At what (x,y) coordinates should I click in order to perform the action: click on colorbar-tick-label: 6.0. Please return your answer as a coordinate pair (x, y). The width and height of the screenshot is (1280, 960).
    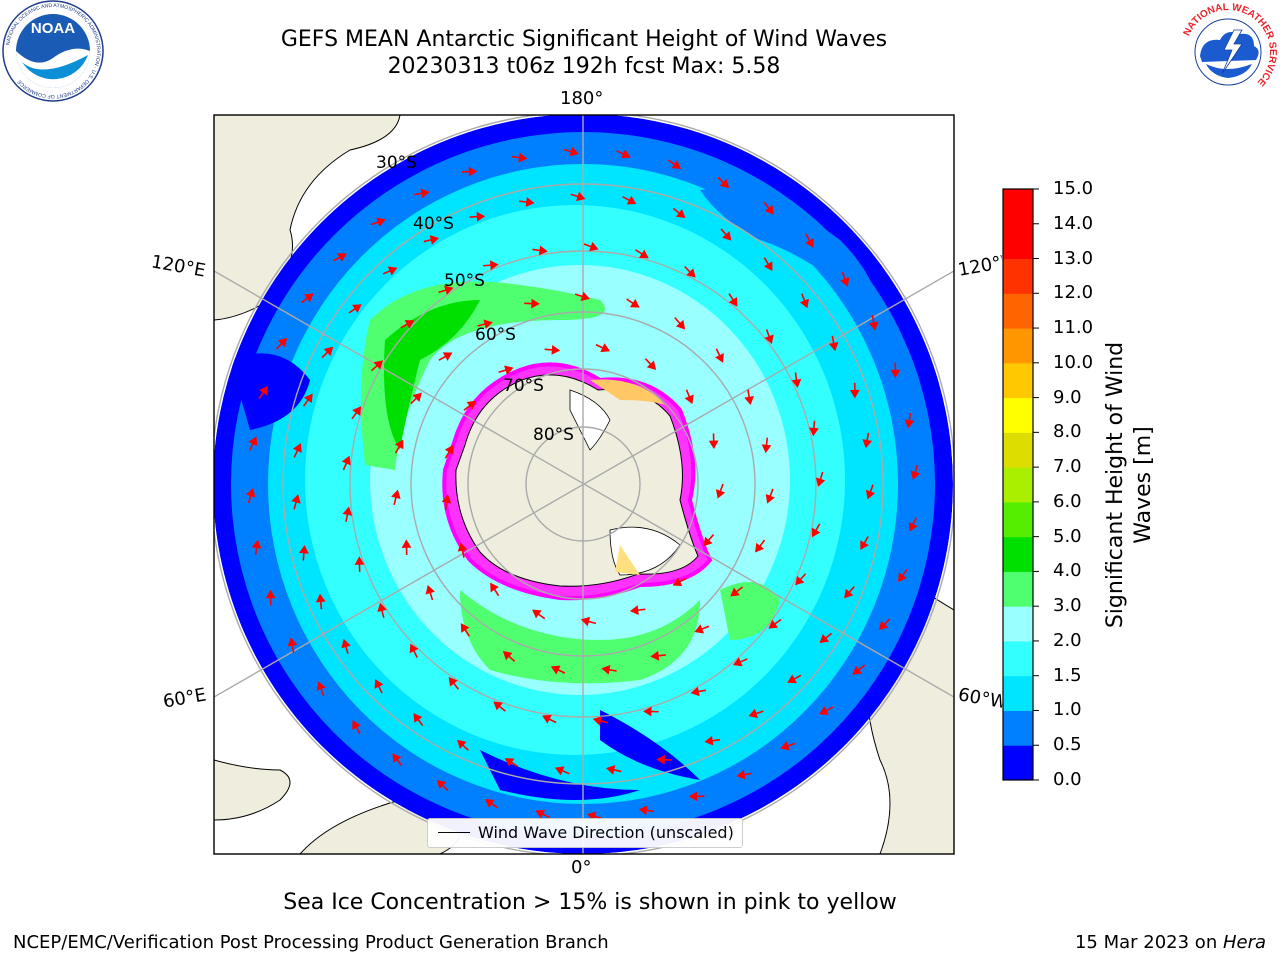
    Looking at the image, I should click on (1067, 501).